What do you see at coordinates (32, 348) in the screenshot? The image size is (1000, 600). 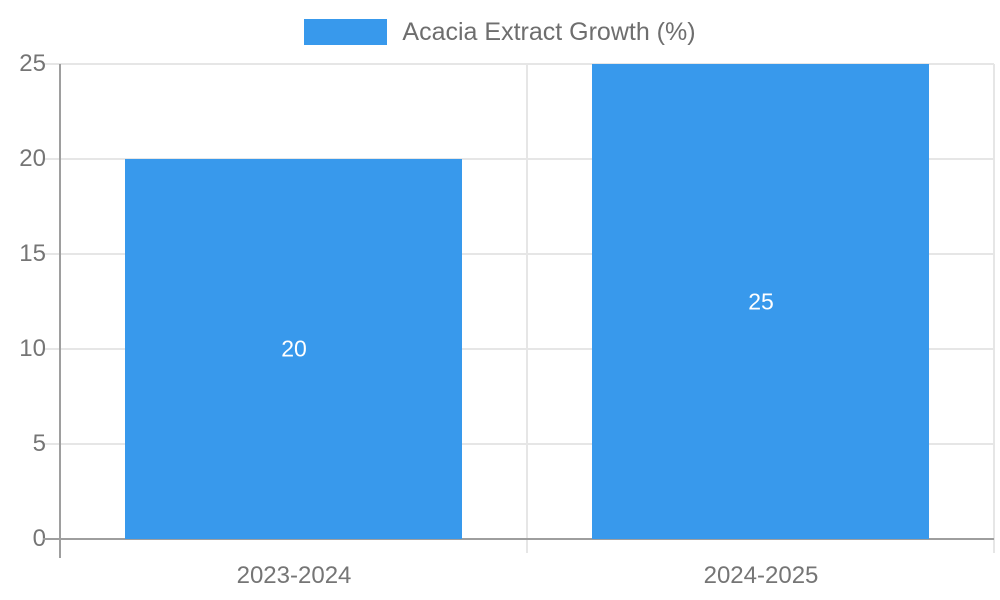 I see `y-tick-label: 10` at bounding box center [32, 348].